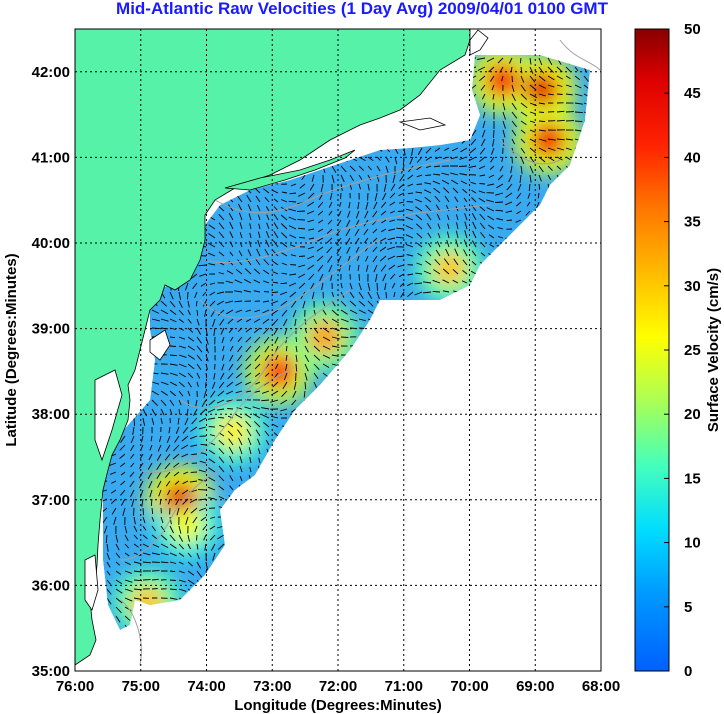 The height and width of the screenshot is (714, 724). Describe the element at coordinates (51, 329) in the screenshot. I see `y-tick-label: 39:00` at that location.